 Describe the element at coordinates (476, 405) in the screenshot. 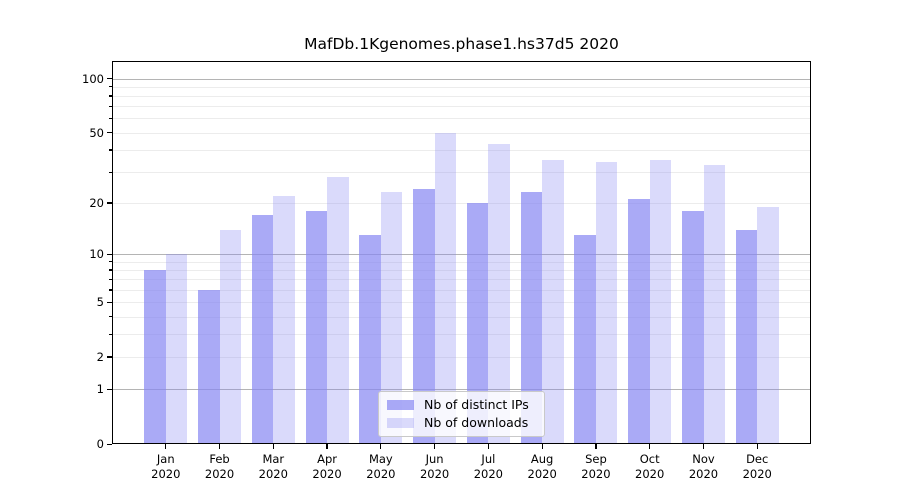

I see `legend-label-distinct-ips: Nb of distinct IPs` at that location.